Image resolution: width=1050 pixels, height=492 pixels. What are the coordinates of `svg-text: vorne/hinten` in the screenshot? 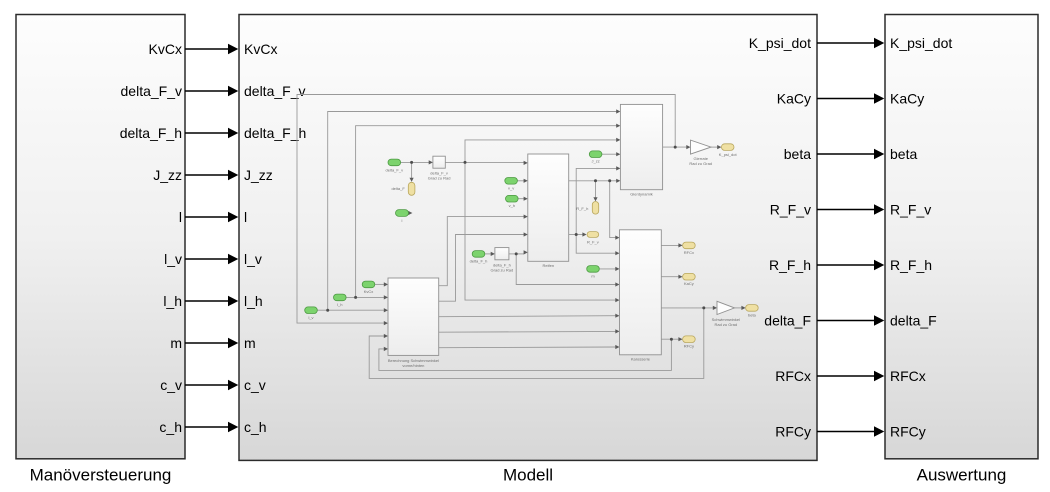 It's located at (413, 365).